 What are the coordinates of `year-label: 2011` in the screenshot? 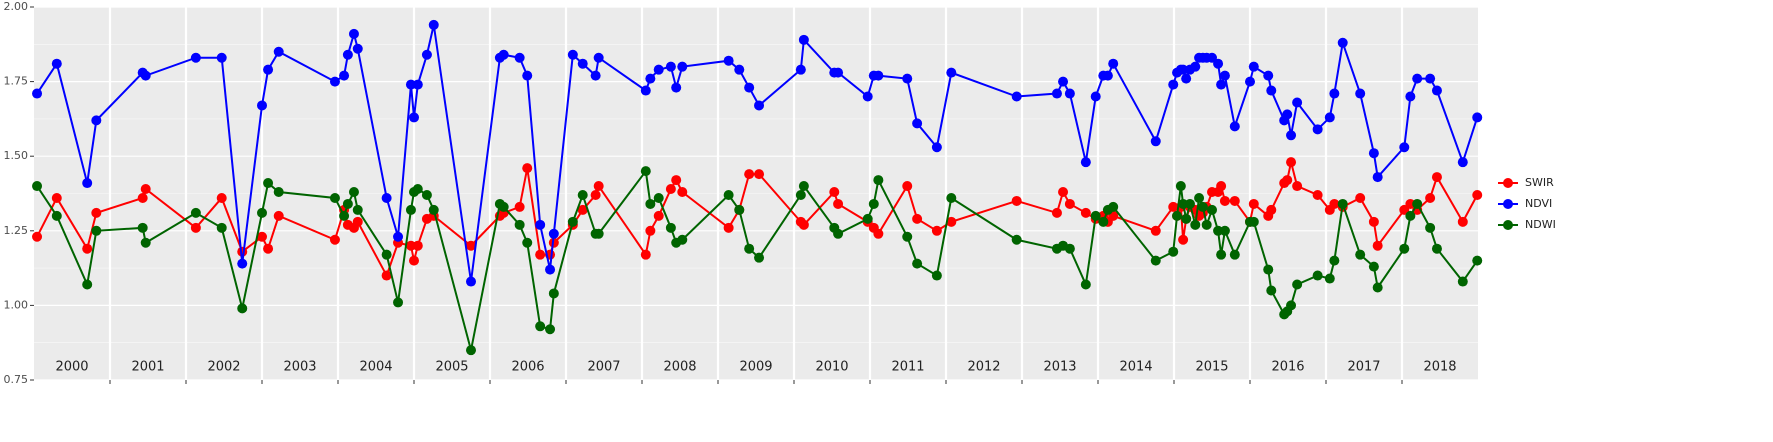 It's located at (907, 367).